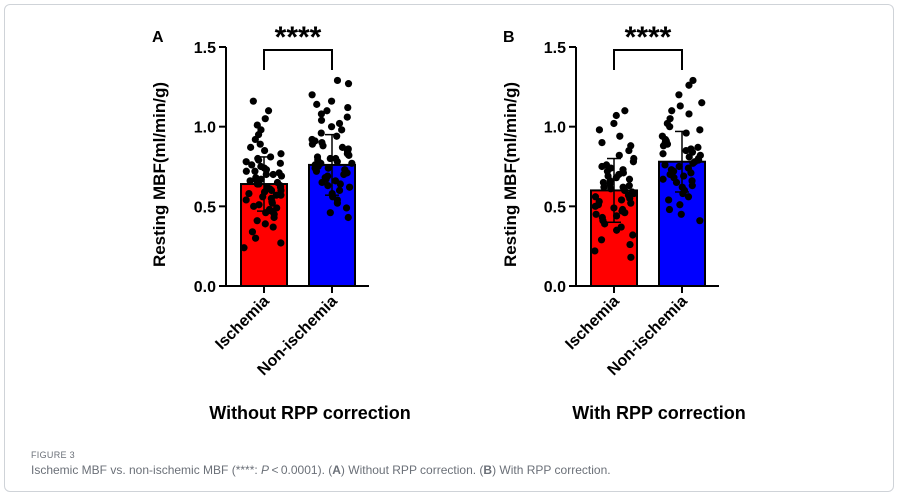 The height and width of the screenshot is (499, 900). What do you see at coordinates (555, 207) in the screenshot?
I see `y-tick-label: 0.5` at bounding box center [555, 207].